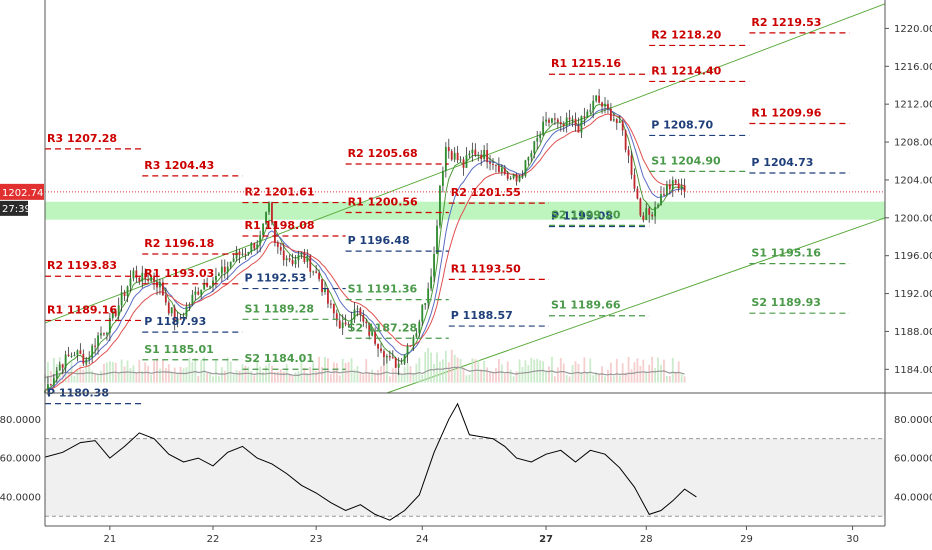 Image resolution: width=932 pixels, height=550 pixels. I want to click on price-tick-label: 1192.00, so click(913, 294).